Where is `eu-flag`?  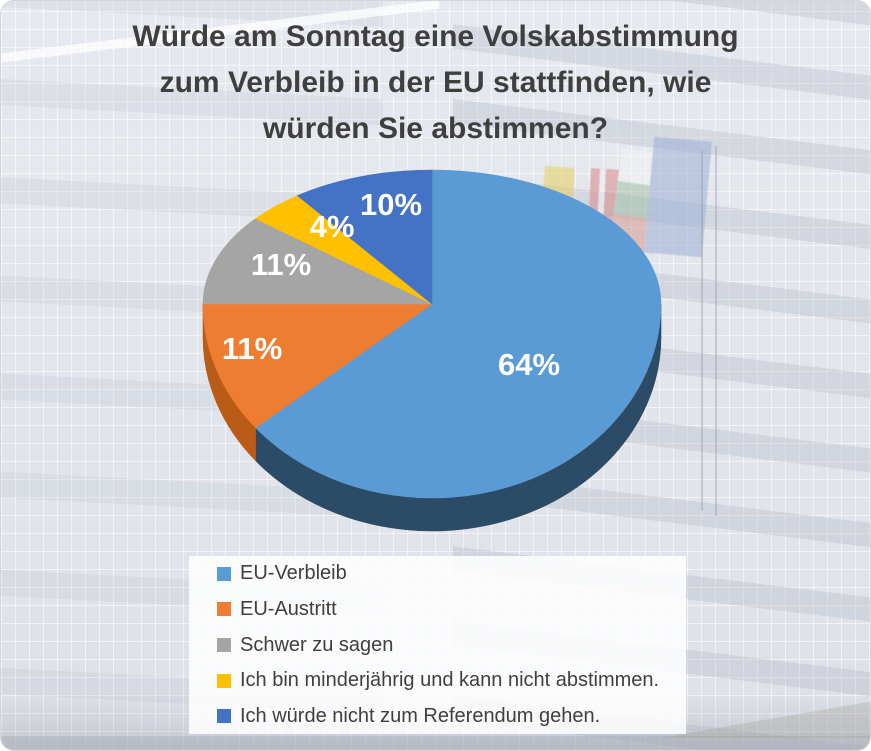 eu-flag is located at coordinates (678, 197).